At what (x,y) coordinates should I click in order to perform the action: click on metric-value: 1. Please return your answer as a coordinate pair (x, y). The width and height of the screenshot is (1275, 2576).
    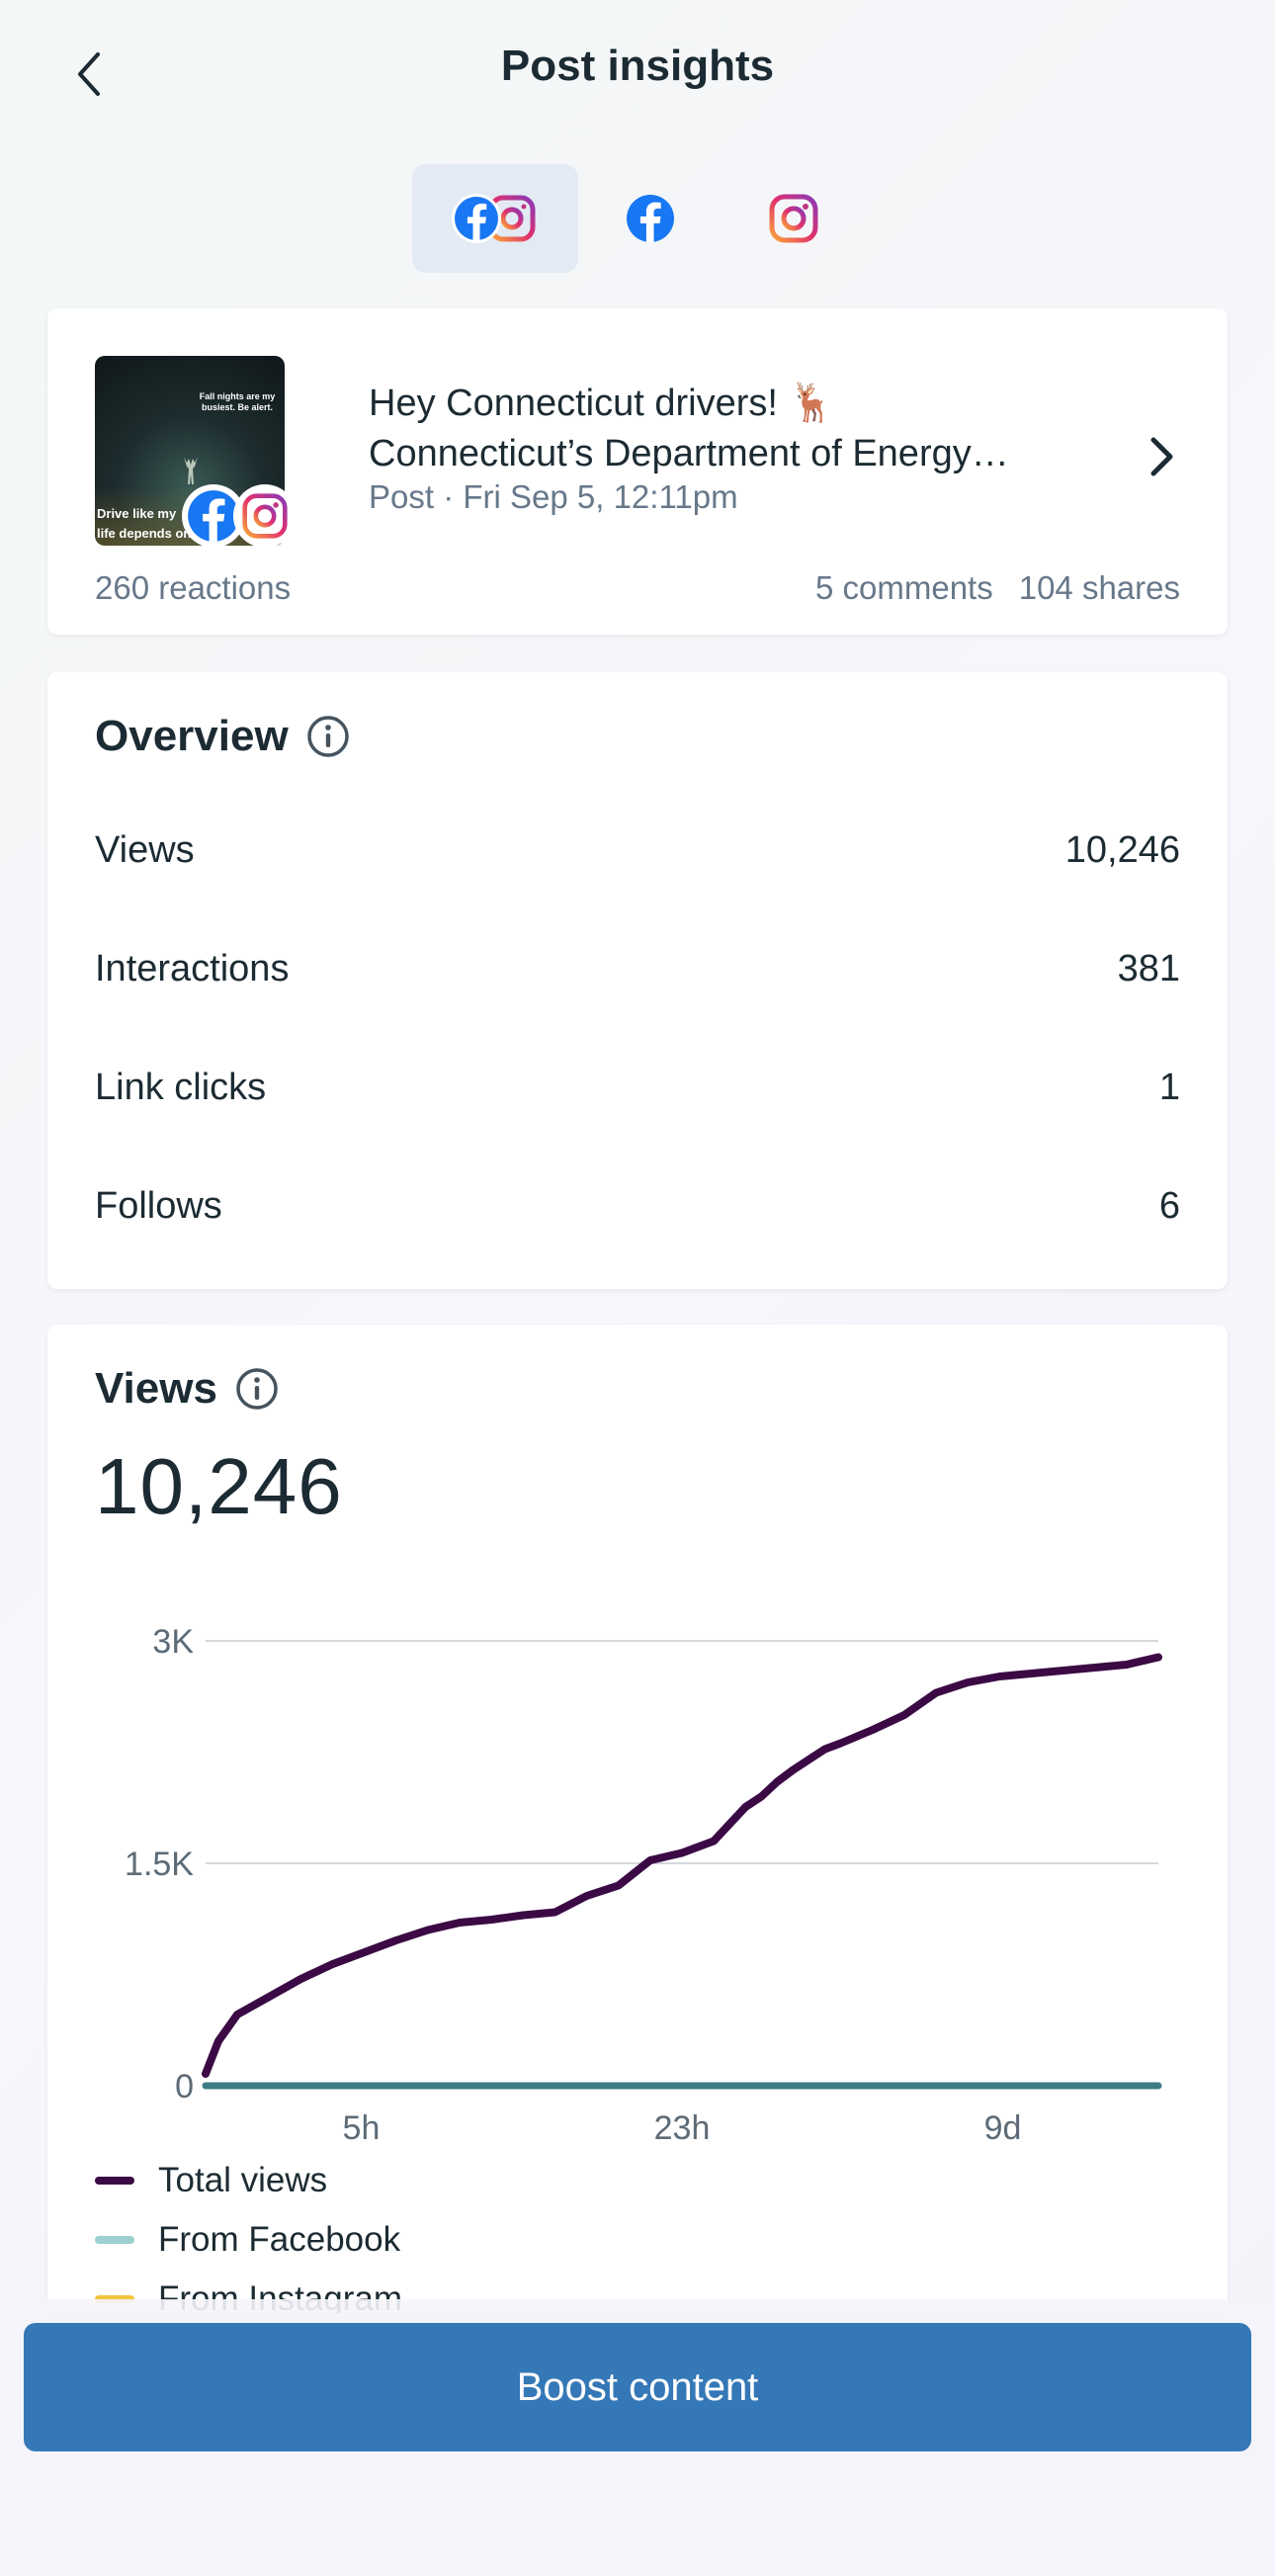
    Looking at the image, I should click on (1169, 1087).